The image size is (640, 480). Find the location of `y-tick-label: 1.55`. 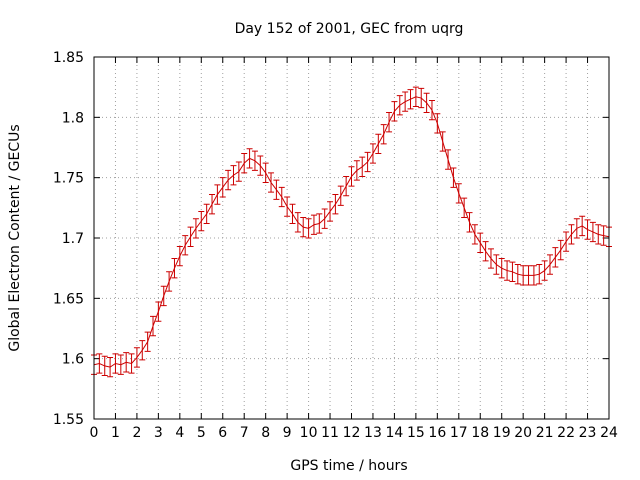

y-tick-label: 1.55 is located at coordinates (68, 420).